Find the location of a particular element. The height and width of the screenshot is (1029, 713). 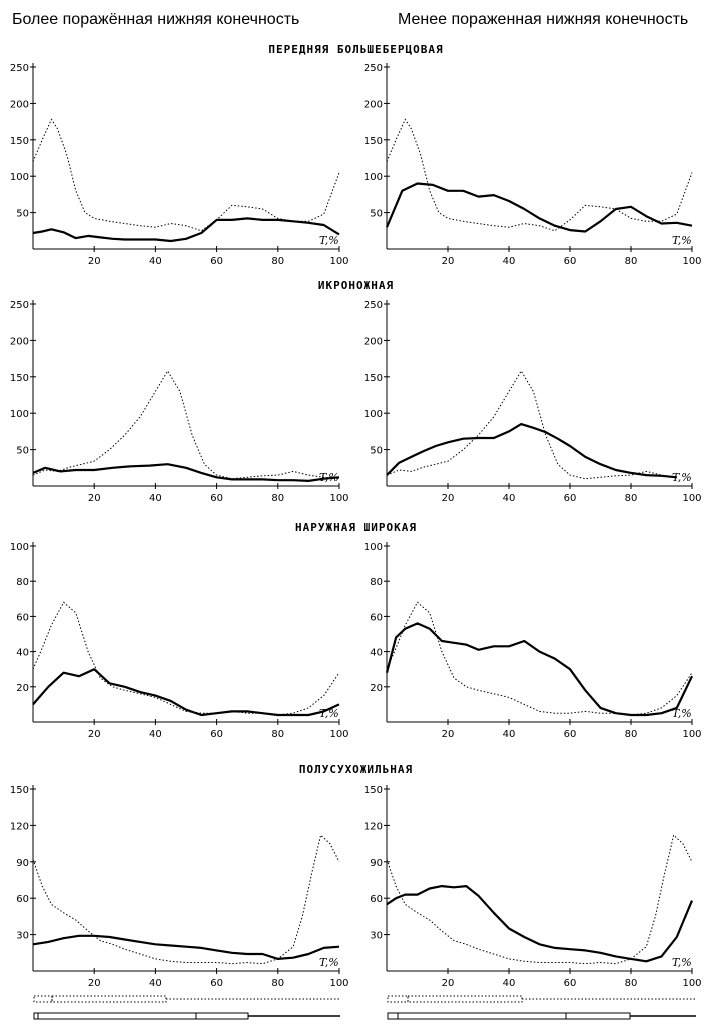

section-title-3: НАРУЖНАЯ ШИРОКАЯ is located at coordinates (356, 527).